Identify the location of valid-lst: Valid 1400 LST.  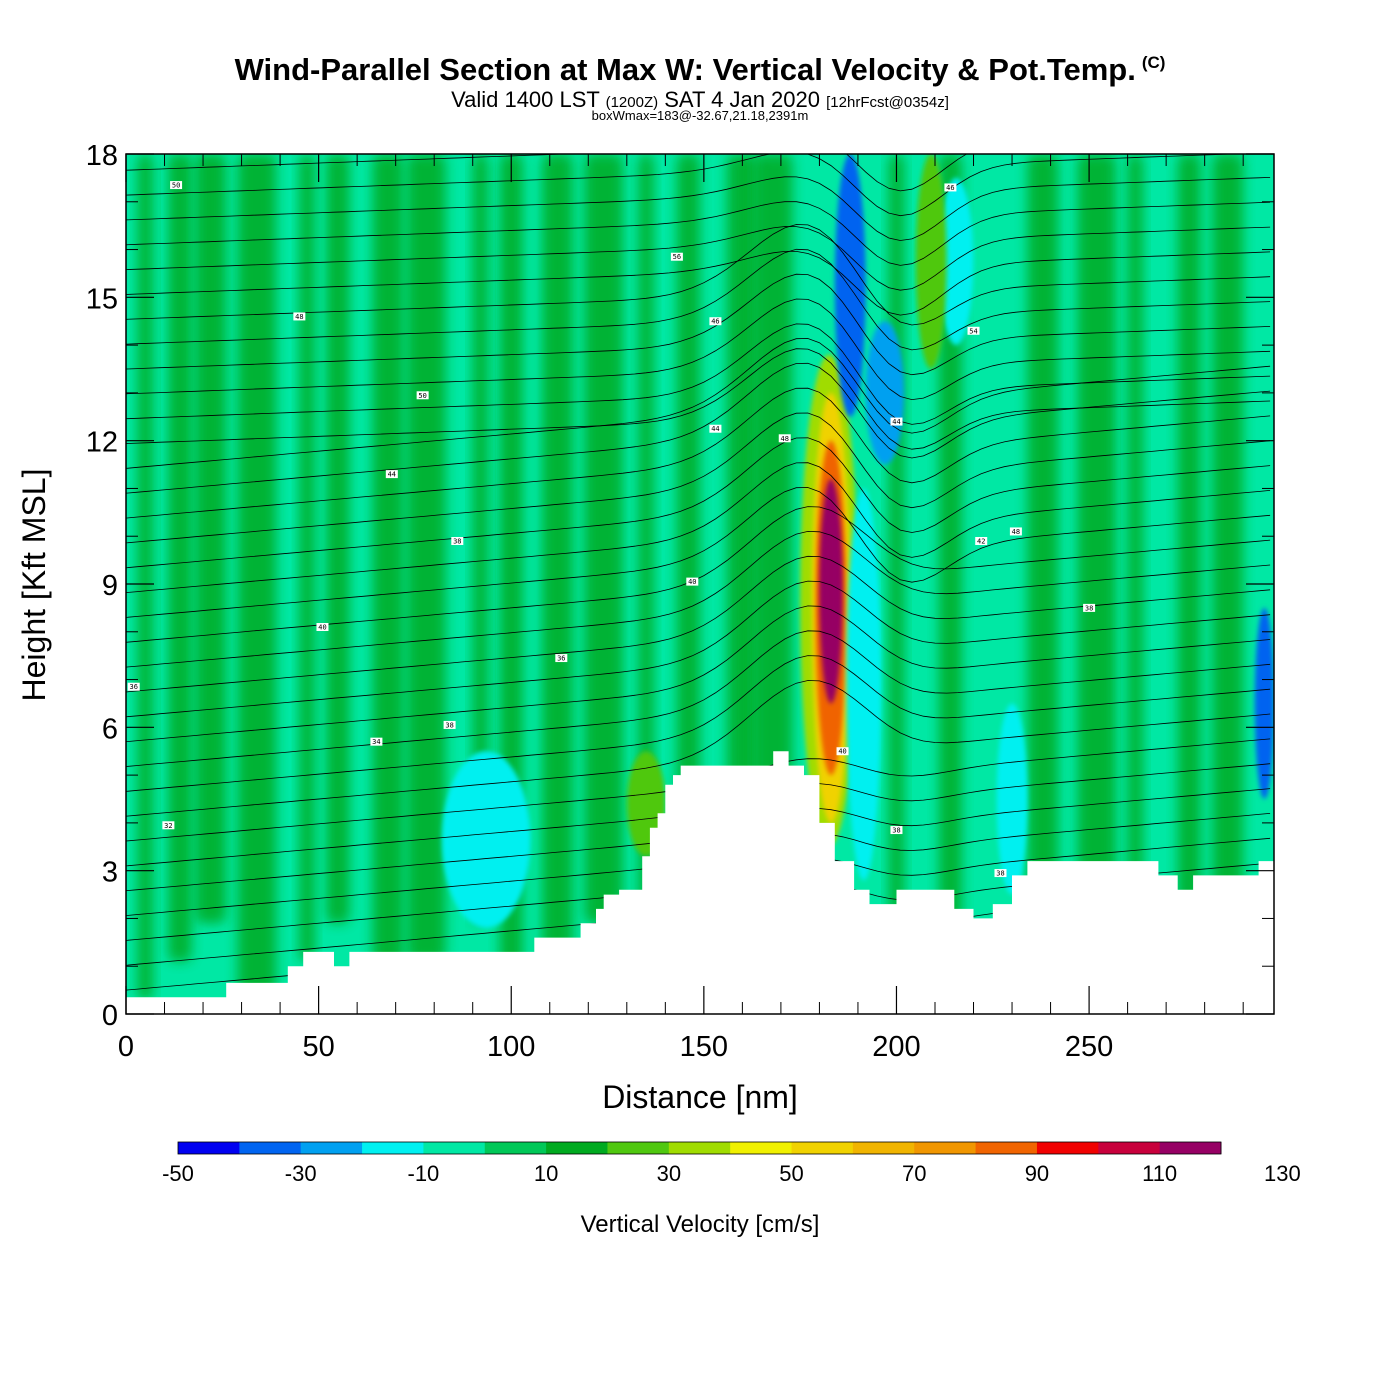
(525, 99).